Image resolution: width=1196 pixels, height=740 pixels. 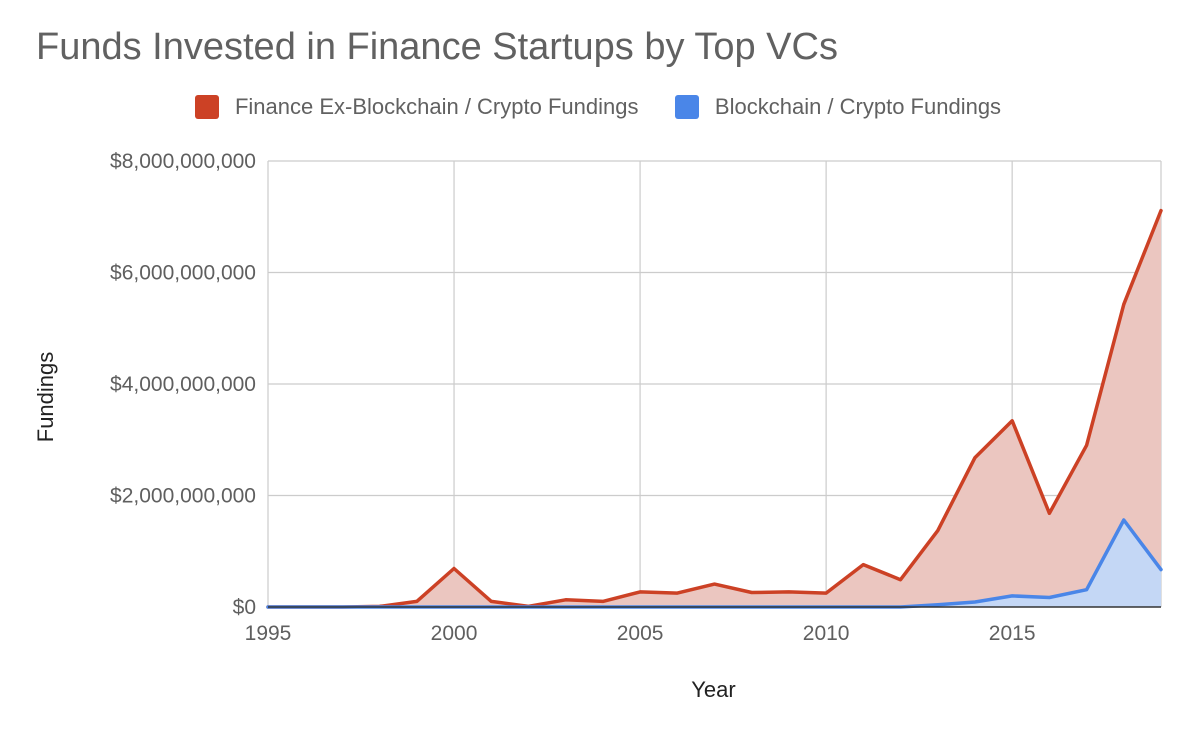 I want to click on legend-label-finance: Finance Ex-Blockchain / Crypto Fundings, so click(x=436, y=106).